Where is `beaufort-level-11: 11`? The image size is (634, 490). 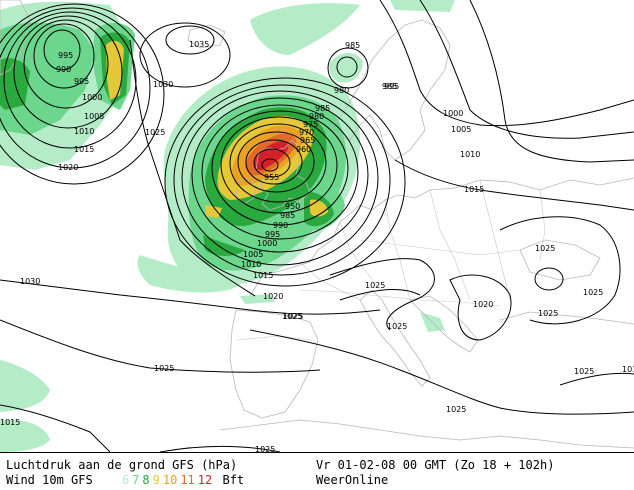 beaufort-level-11: 11 is located at coordinates (187, 480).